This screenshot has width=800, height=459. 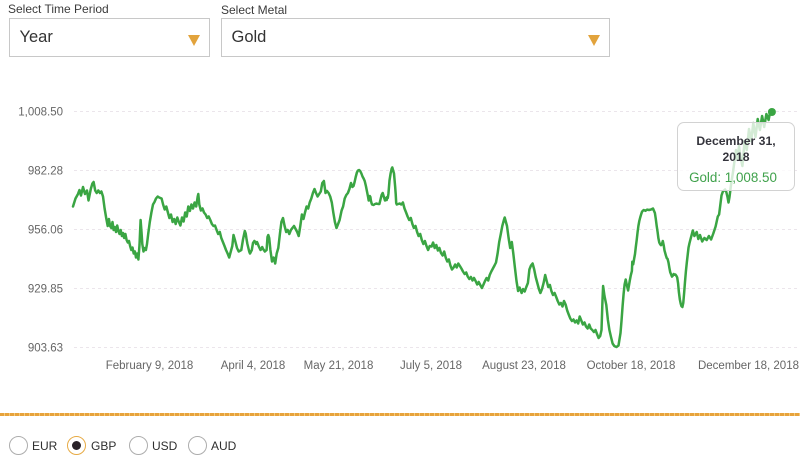 What do you see at coordinates (748, 366) in the screenshot?
I see `svg-text: December 18, 2018` at bounding box center [748, 366].